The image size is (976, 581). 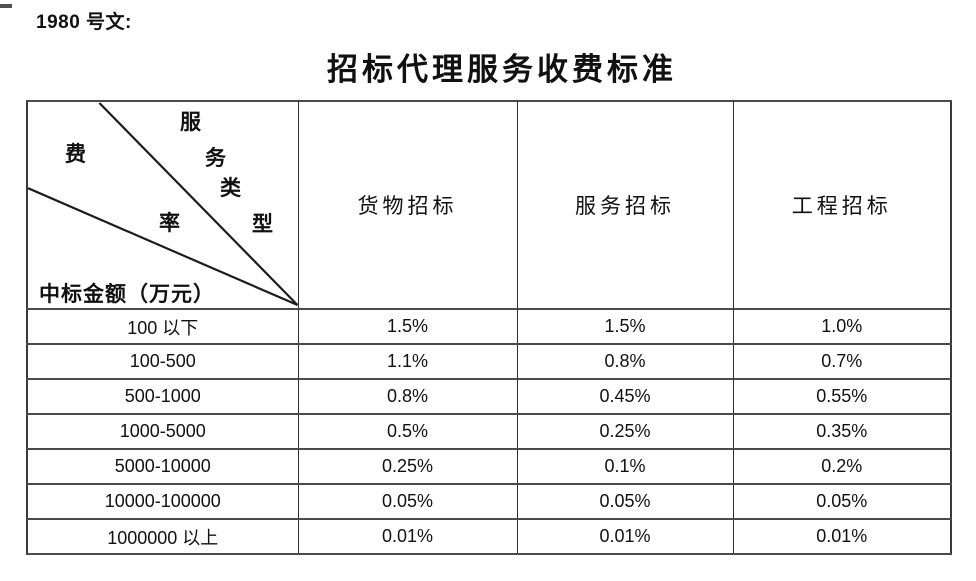 I want to click on amount-range-cell: 1000000 以上, so click(x=162, y=536).